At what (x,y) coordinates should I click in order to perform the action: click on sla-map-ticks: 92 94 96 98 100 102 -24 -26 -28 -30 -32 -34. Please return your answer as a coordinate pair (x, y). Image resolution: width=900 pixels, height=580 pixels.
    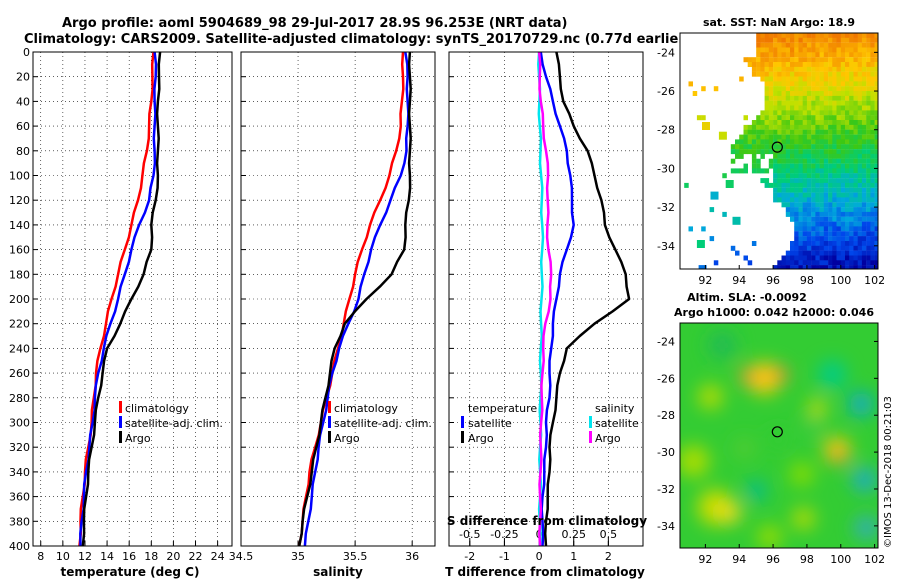
    Looking at the image, I should click on (771, 450).